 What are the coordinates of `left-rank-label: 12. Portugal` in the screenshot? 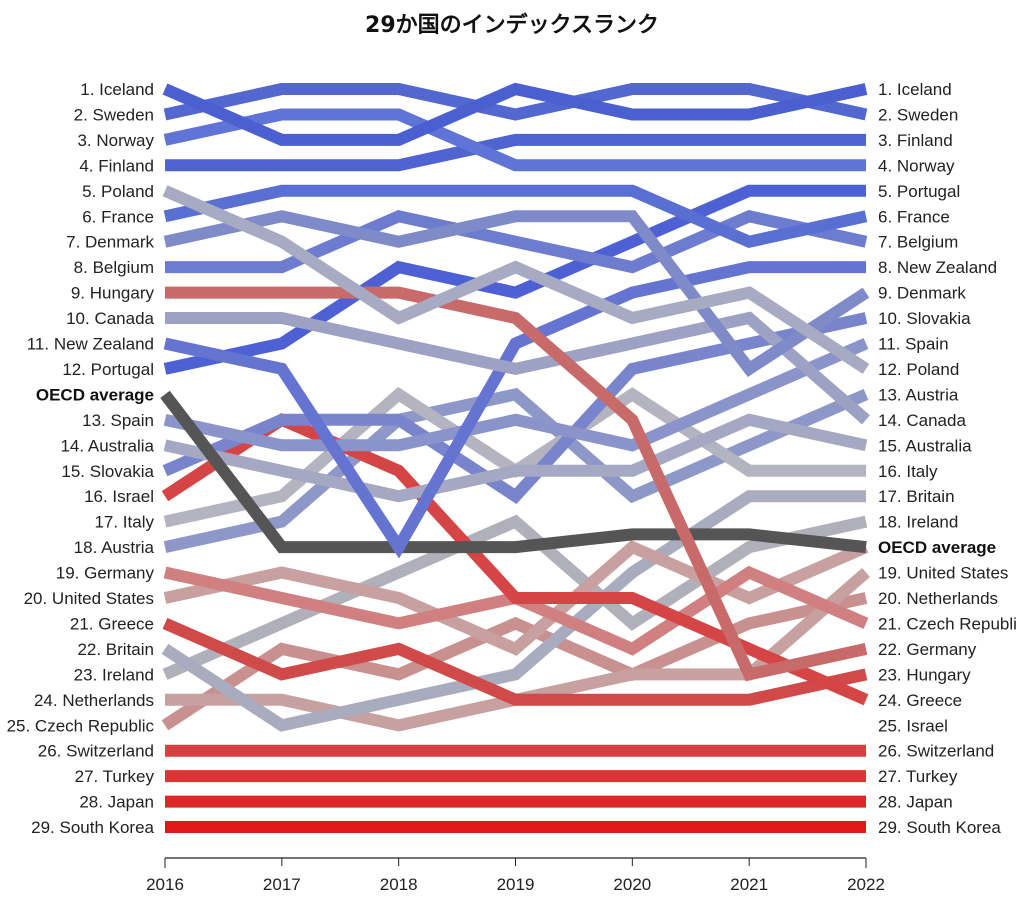 It's located at (108, 369).